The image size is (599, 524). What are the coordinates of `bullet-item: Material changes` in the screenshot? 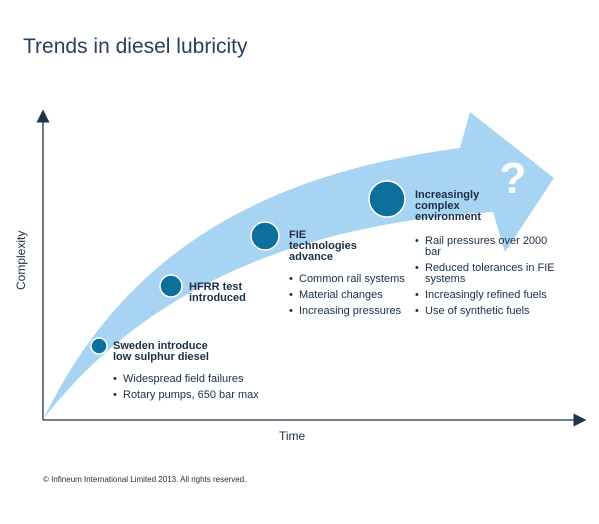 It's located at (351, 296).